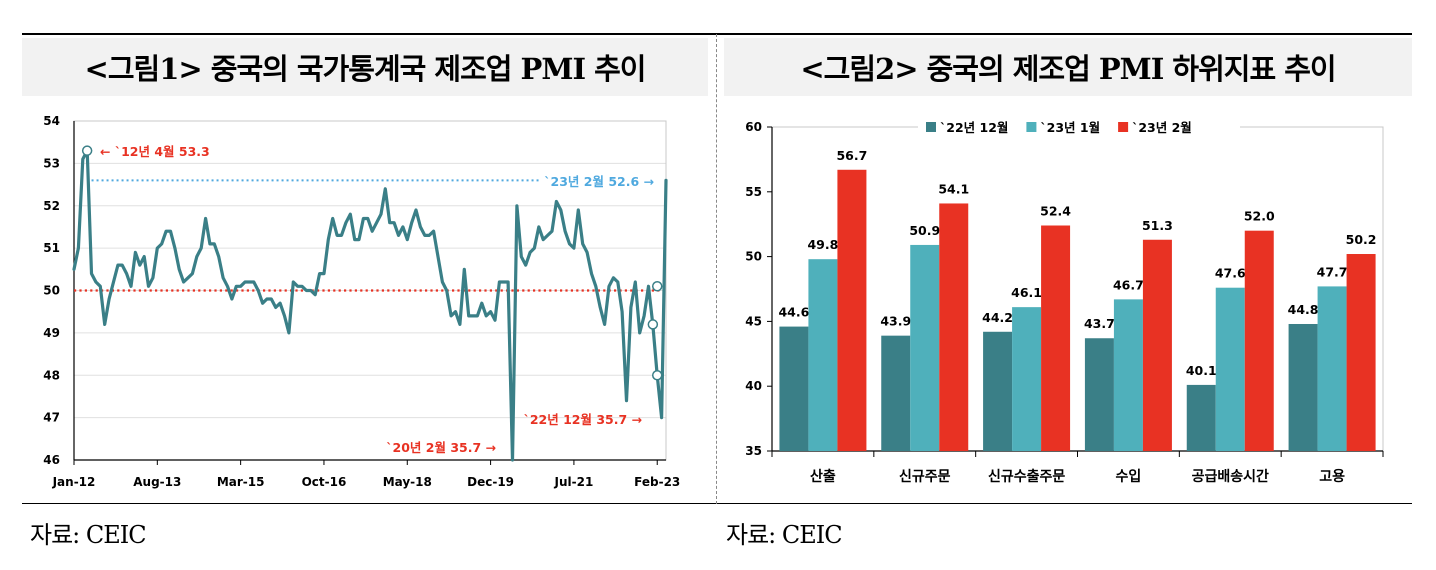 The width and height of the screenshot is (1436, 570). I want to click on right-source-note: 자료: CEIC, so click(784, 535).